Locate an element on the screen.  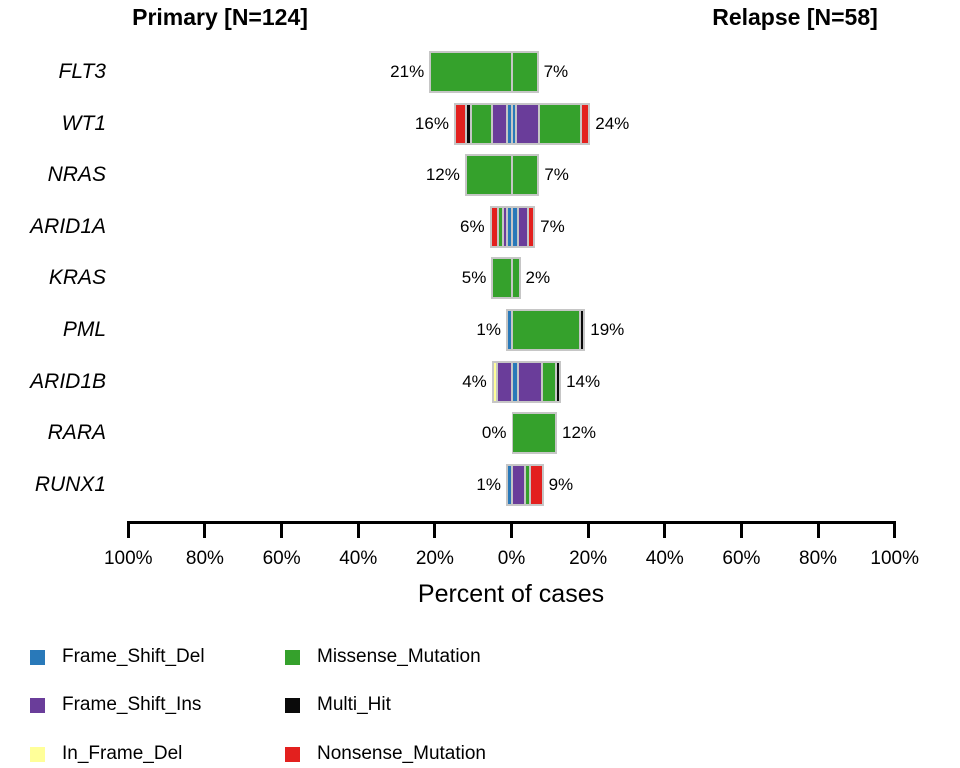
bar-left-pml is located at coordinates (509, 330).